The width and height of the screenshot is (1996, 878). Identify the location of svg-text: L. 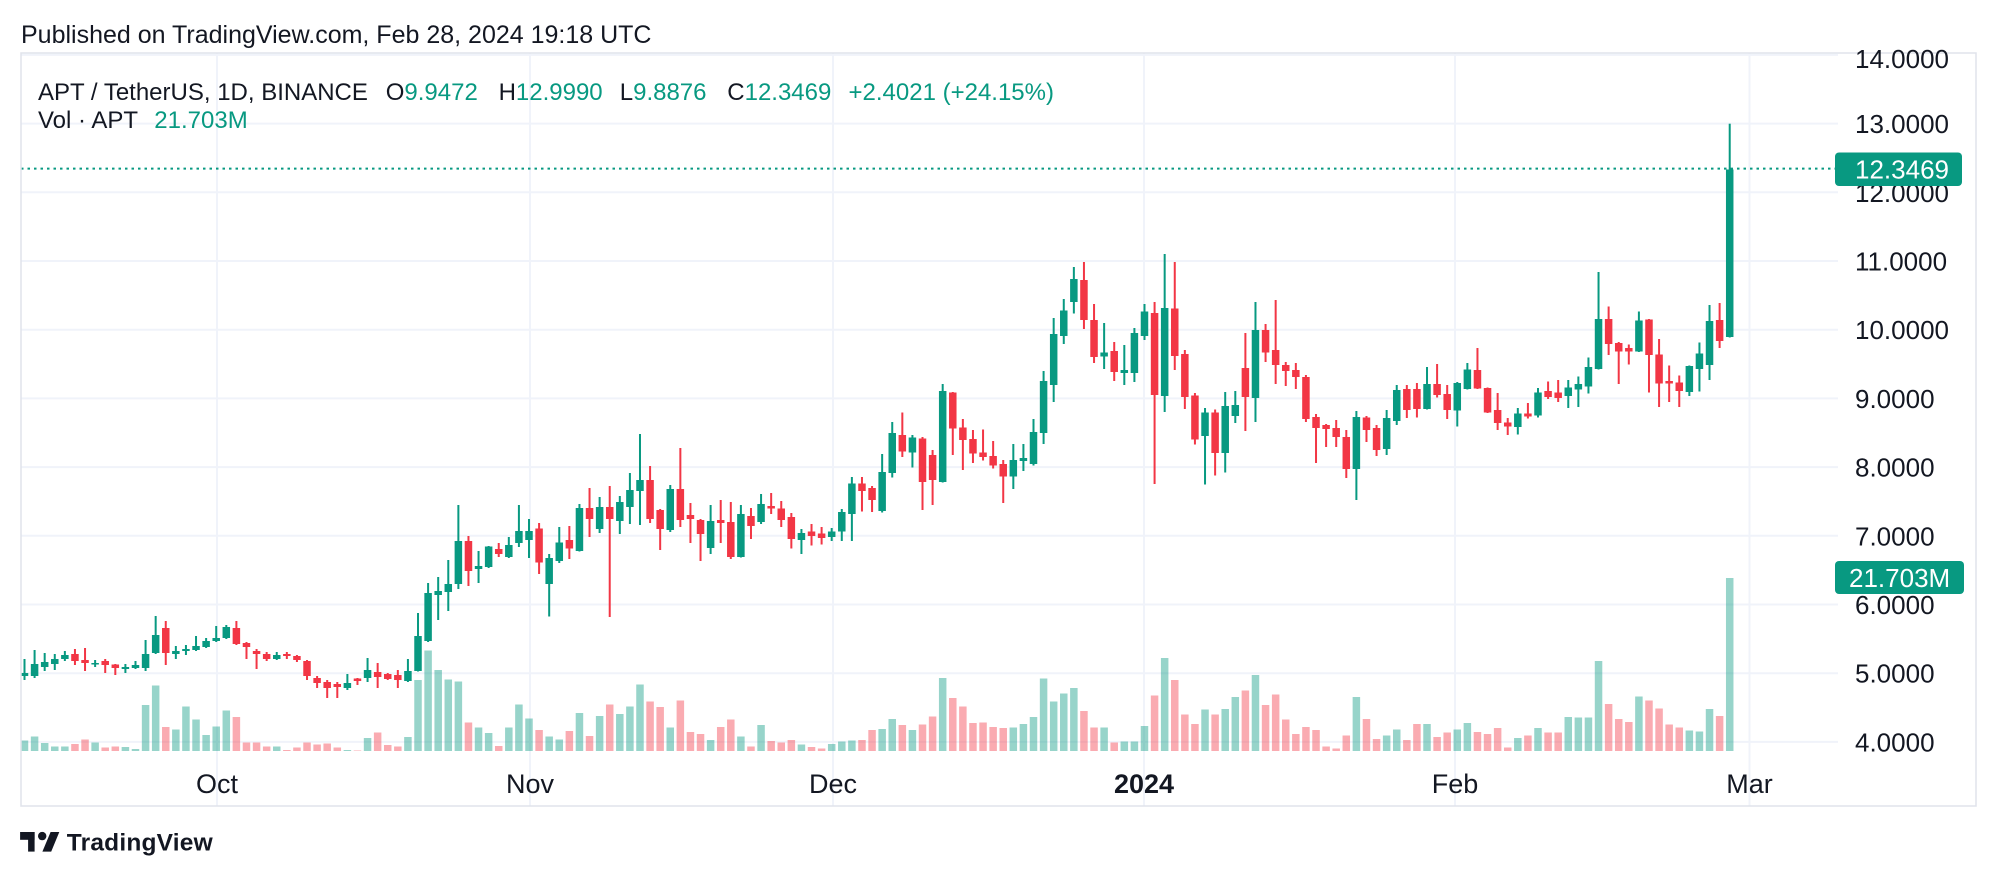
(626, 92).